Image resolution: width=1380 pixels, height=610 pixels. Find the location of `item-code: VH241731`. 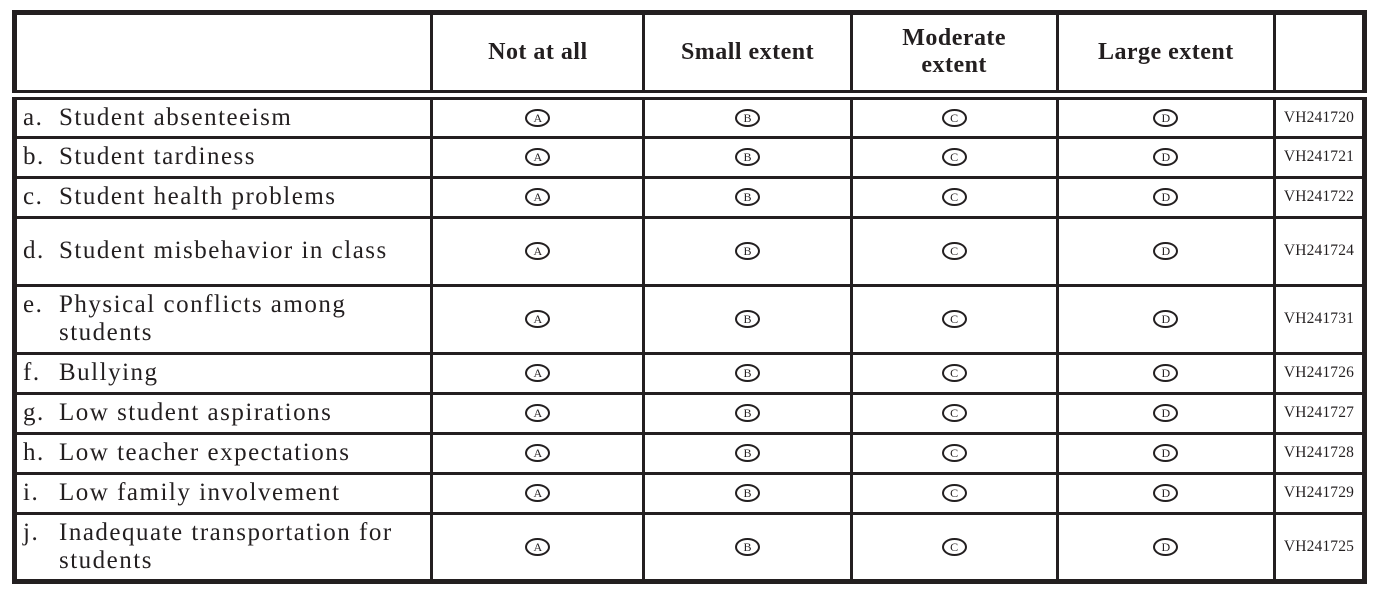

item-code: VH241731 is located at coordinates (1319, 319).